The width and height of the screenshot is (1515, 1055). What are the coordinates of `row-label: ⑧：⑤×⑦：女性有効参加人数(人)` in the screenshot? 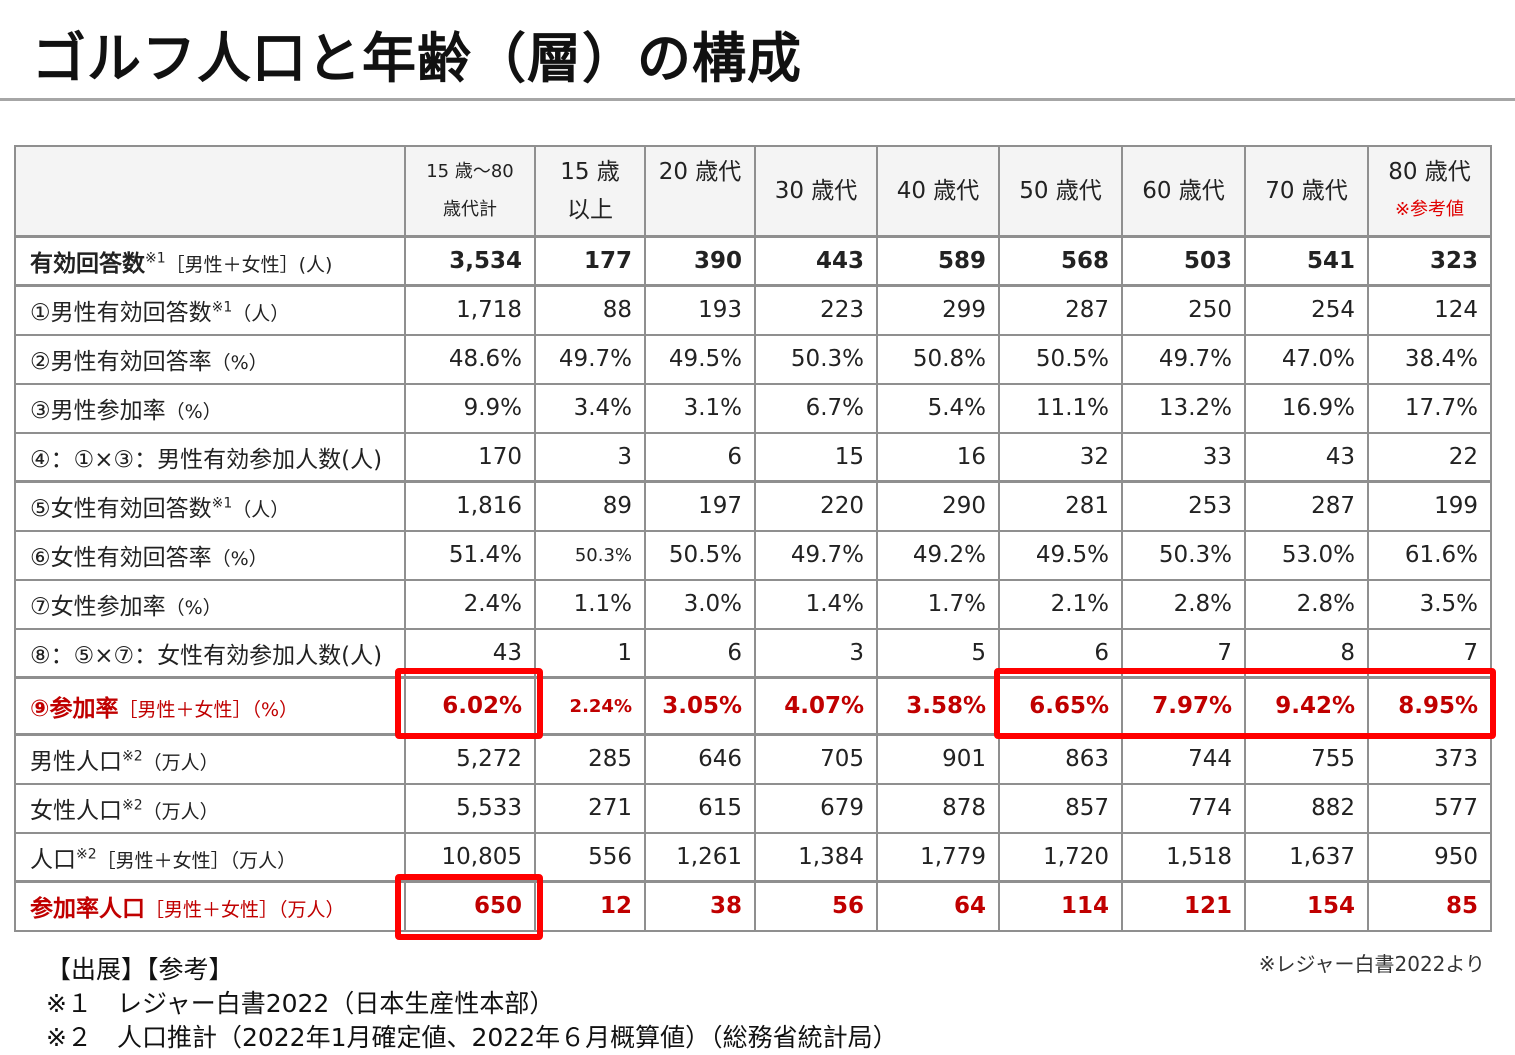 It's located at (210, 653).